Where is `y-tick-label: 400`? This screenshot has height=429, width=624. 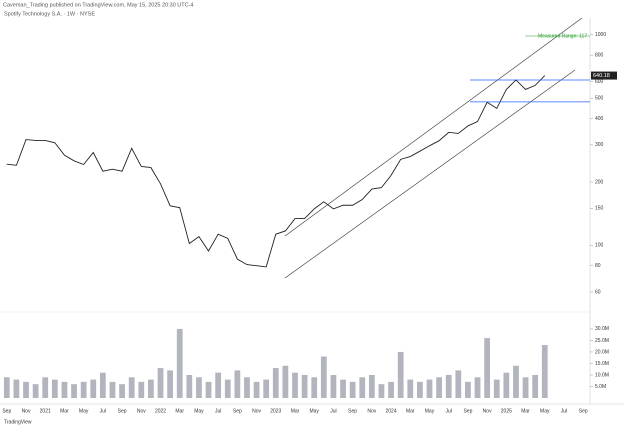
y-tick-label: 400 is located at coordinates (599, 119).